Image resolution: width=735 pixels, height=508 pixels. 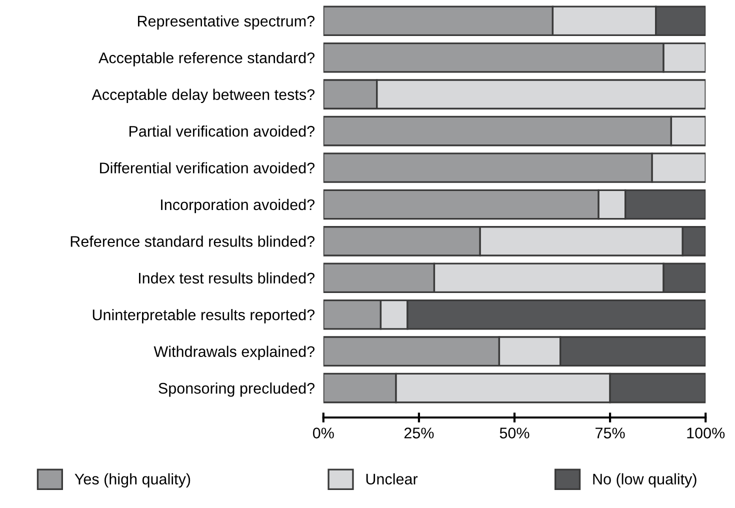 I want to click on y-tick-label: Withdrawals explained?, so click(x=234, y=353).